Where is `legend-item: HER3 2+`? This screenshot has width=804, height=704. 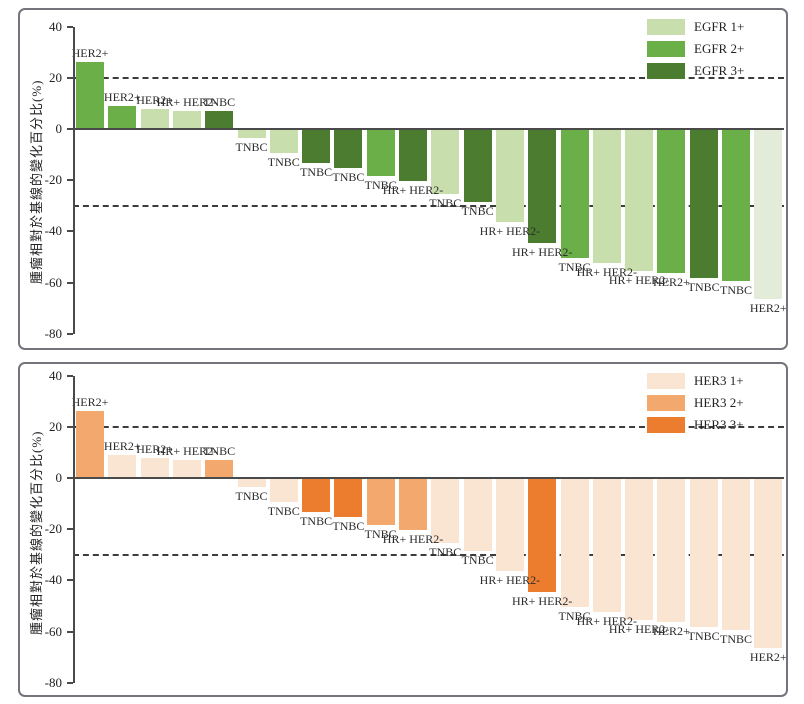 legend-item: HER3 2+ is located at coordinates (712, 403).